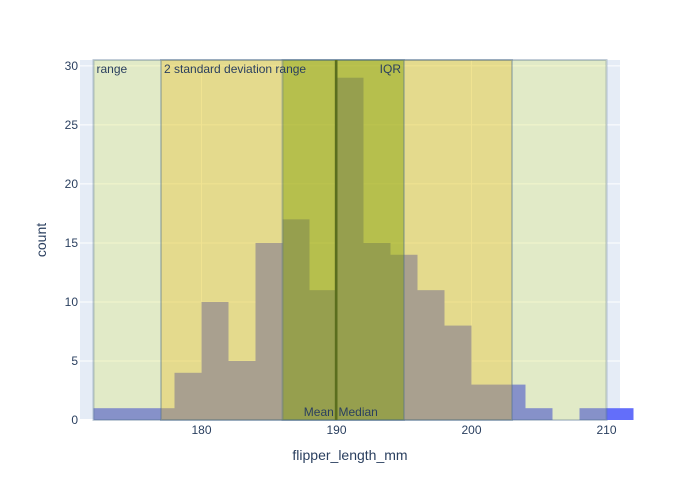 The image size is (700, 500). What do you see at coordinates (112, 69) in the screenshot?
I see `region-label: range` at bounding box center [112, 69].